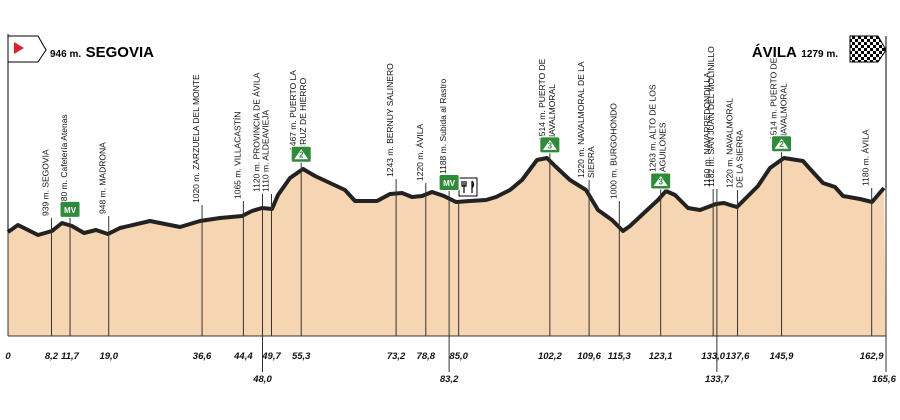 This screenshot has height=420, width=900. What do you see at coordinates (293, 110) in the screenshot?
I see `waypoint-label: 1467 m. PUERTO LA` at bounding box center [293, 110].